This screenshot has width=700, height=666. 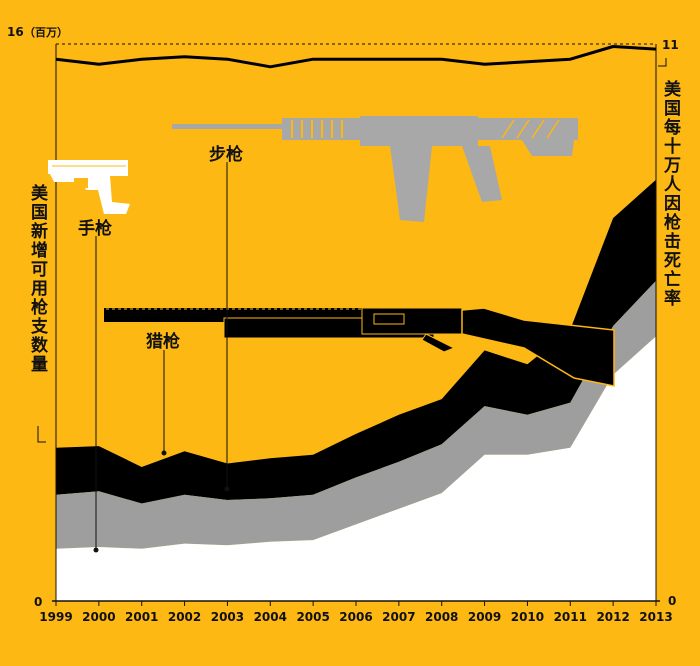 I want to click on left-axis-unit-label: （百万）, so click(x=46, y=32).